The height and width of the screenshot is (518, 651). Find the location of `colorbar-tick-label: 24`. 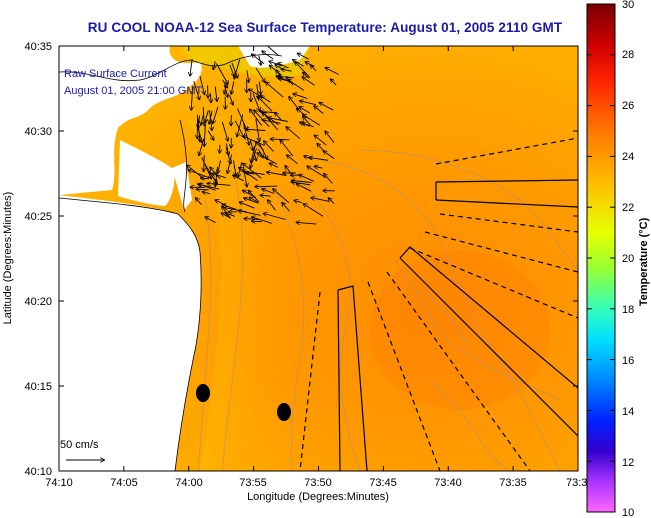

colorbar-tick-label: 24 is located at coordinates (628, 157).